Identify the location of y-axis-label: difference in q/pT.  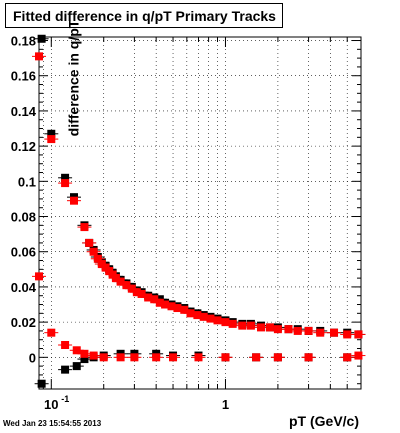
(73, 78).